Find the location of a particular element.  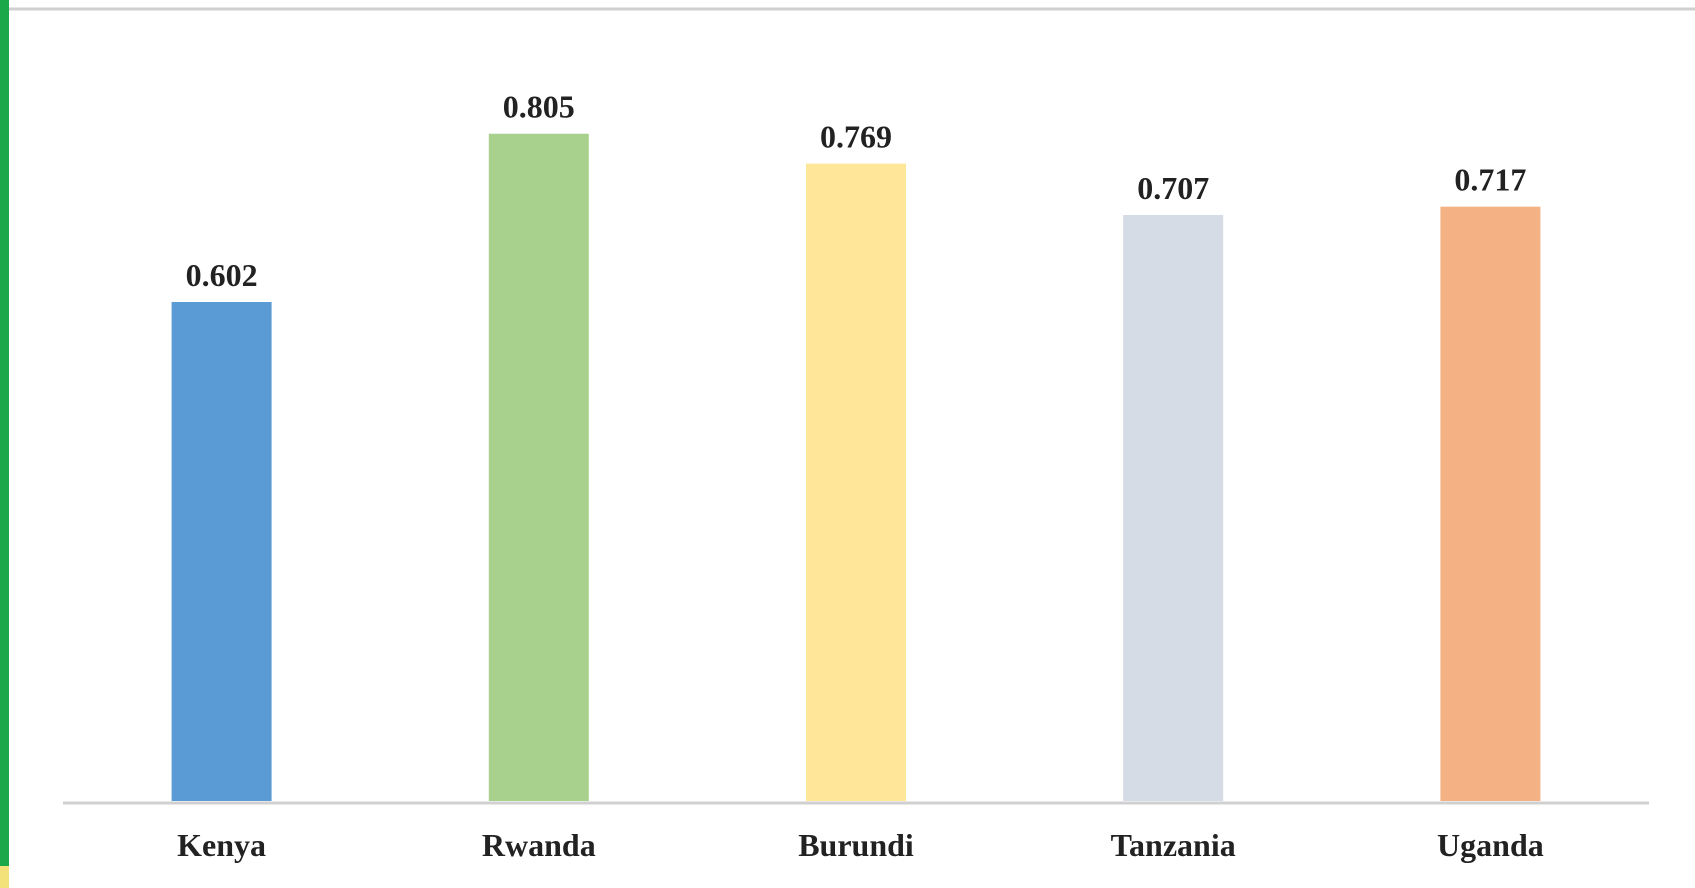

left-border is located at coordinates (4, 444).